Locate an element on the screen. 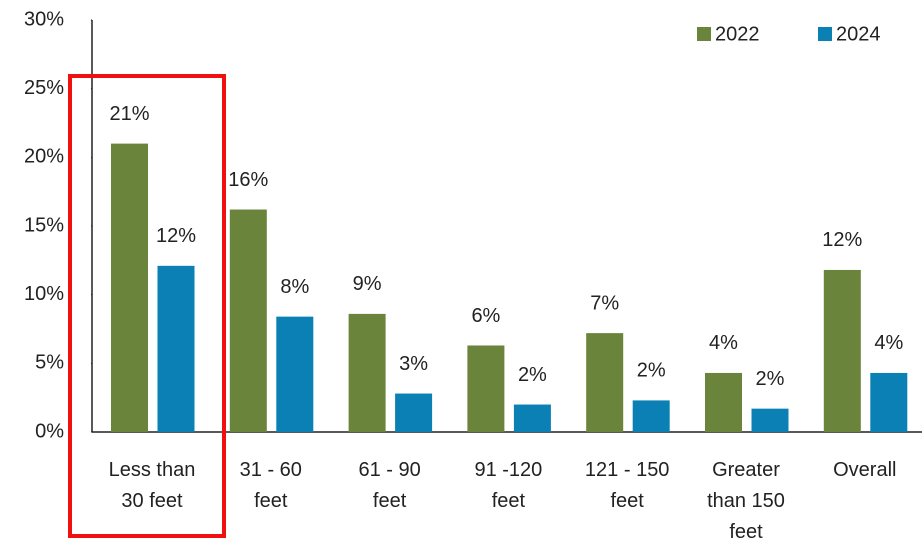 The image size is (924, 552). y-tick-label: 10% is located at coordinates (44, 294).